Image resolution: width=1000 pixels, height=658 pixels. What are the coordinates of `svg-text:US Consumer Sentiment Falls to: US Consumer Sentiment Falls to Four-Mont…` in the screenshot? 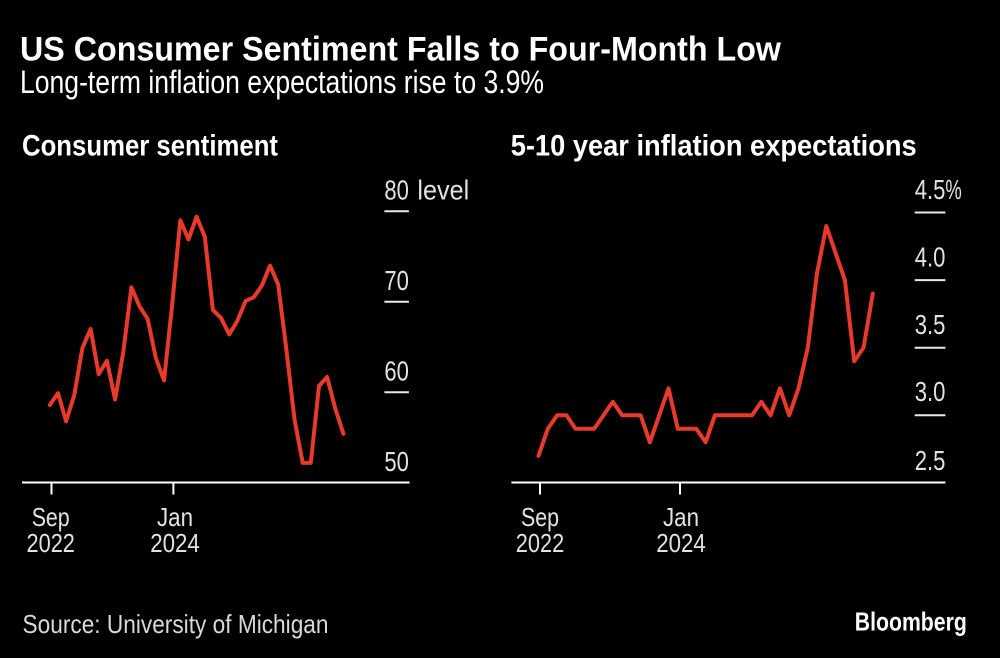 It's located at (401, 50).